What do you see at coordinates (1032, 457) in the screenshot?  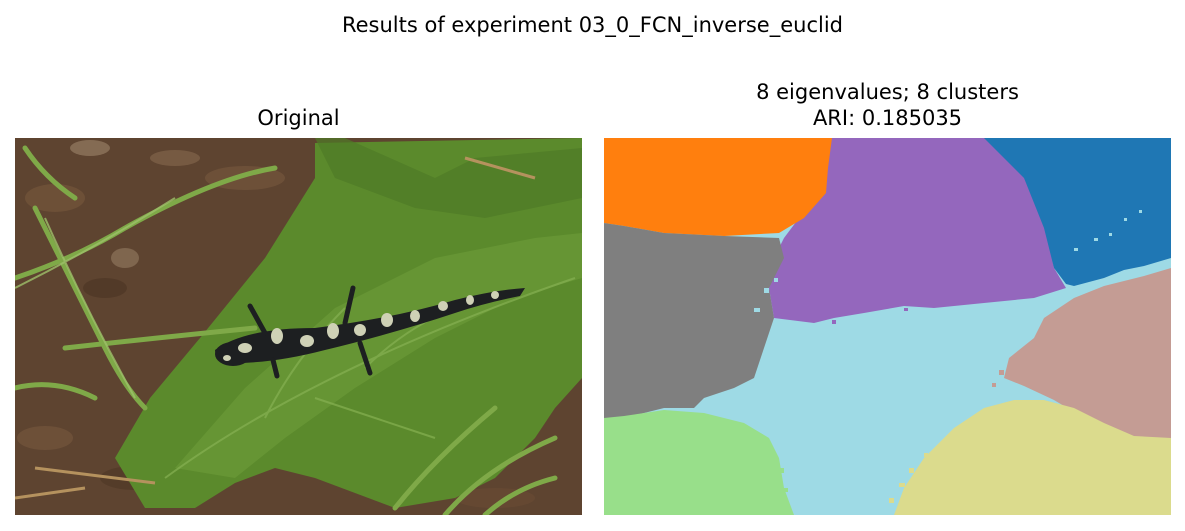 I see `cluster-khaki` at bounding box center [1032, 457].